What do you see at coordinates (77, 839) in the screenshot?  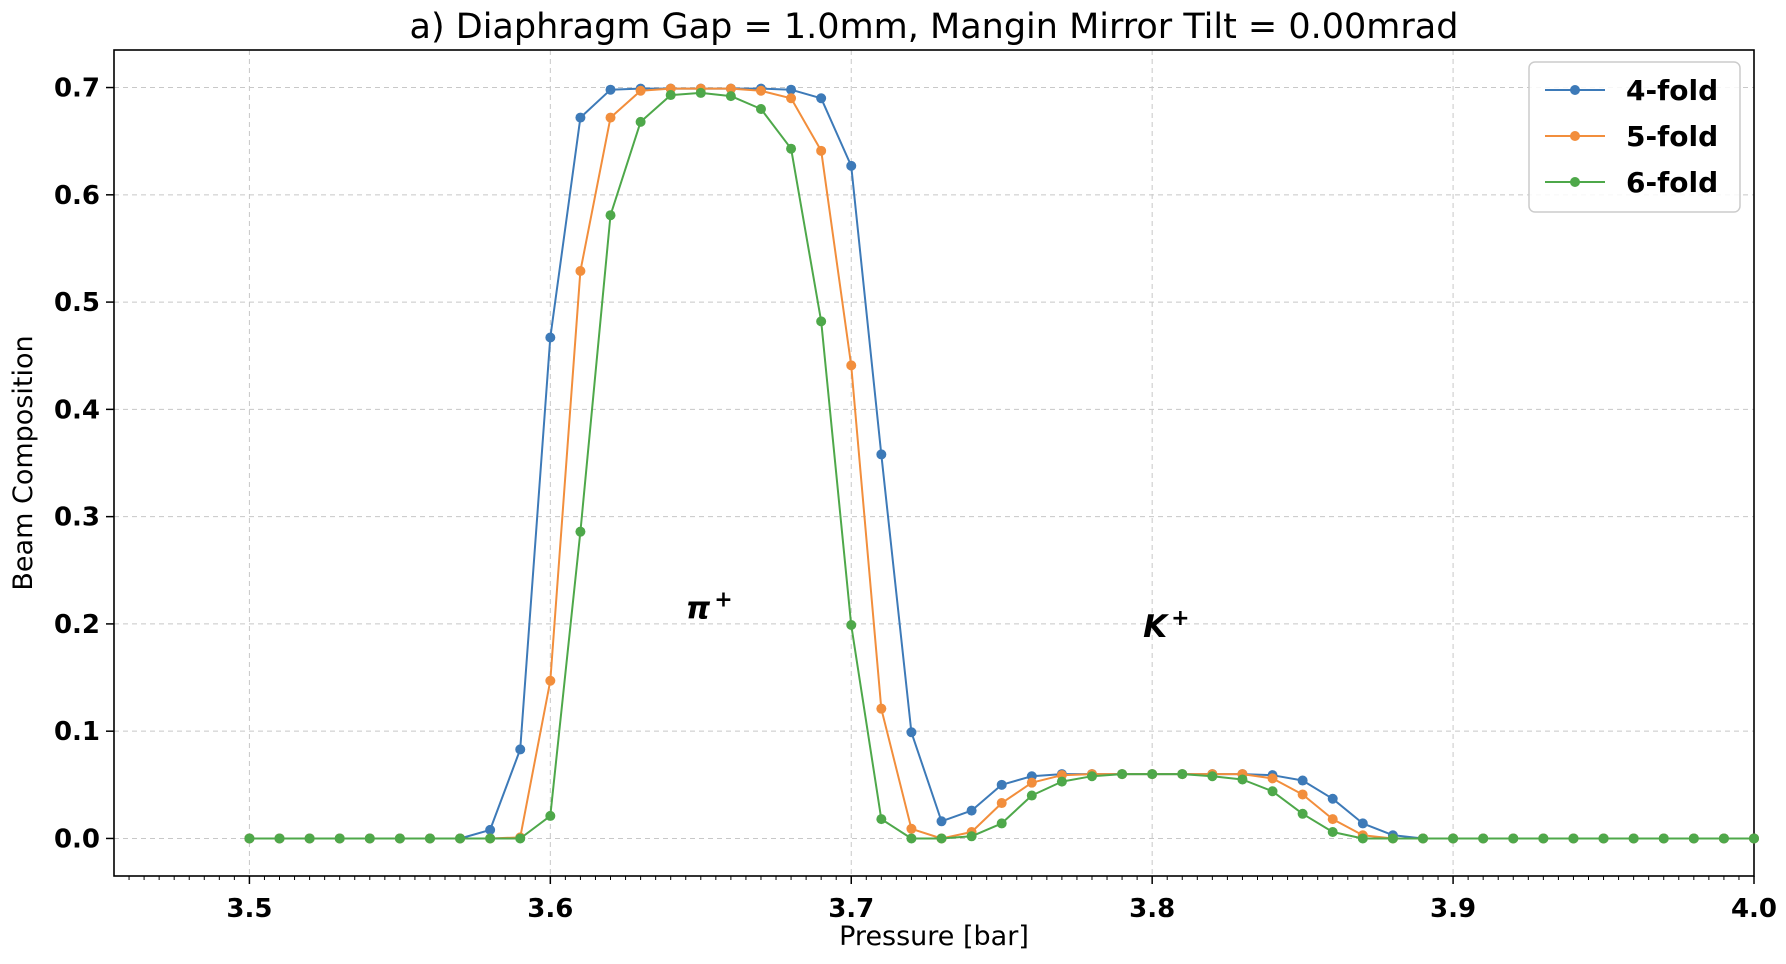 I see `y-tick-label: 0.0` at bounding box center [77, 839].